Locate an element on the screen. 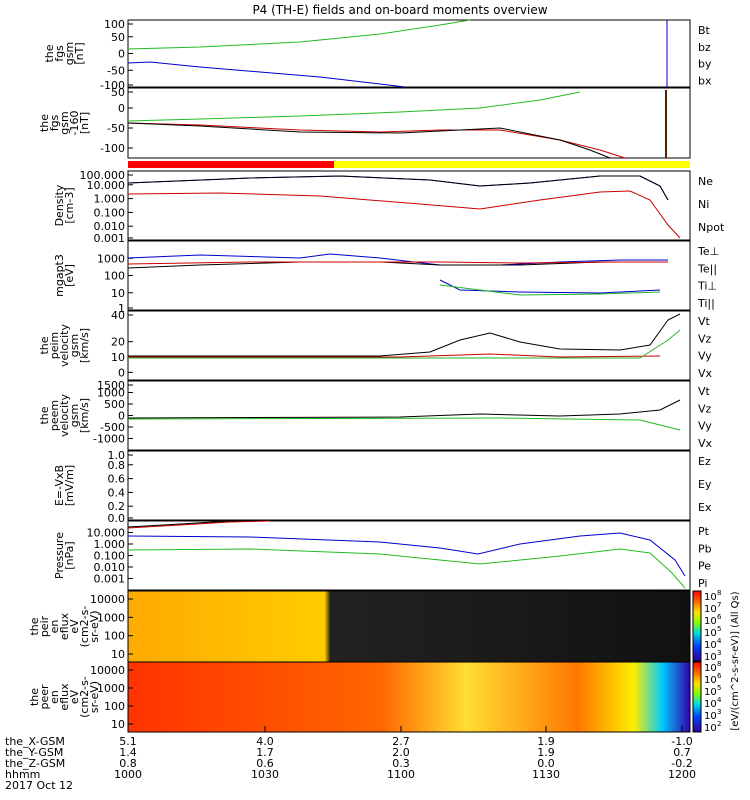 The width and height of the screenshot is (750, 800). y-axis-label: [cm-3] is located at coordinates (69, 205).